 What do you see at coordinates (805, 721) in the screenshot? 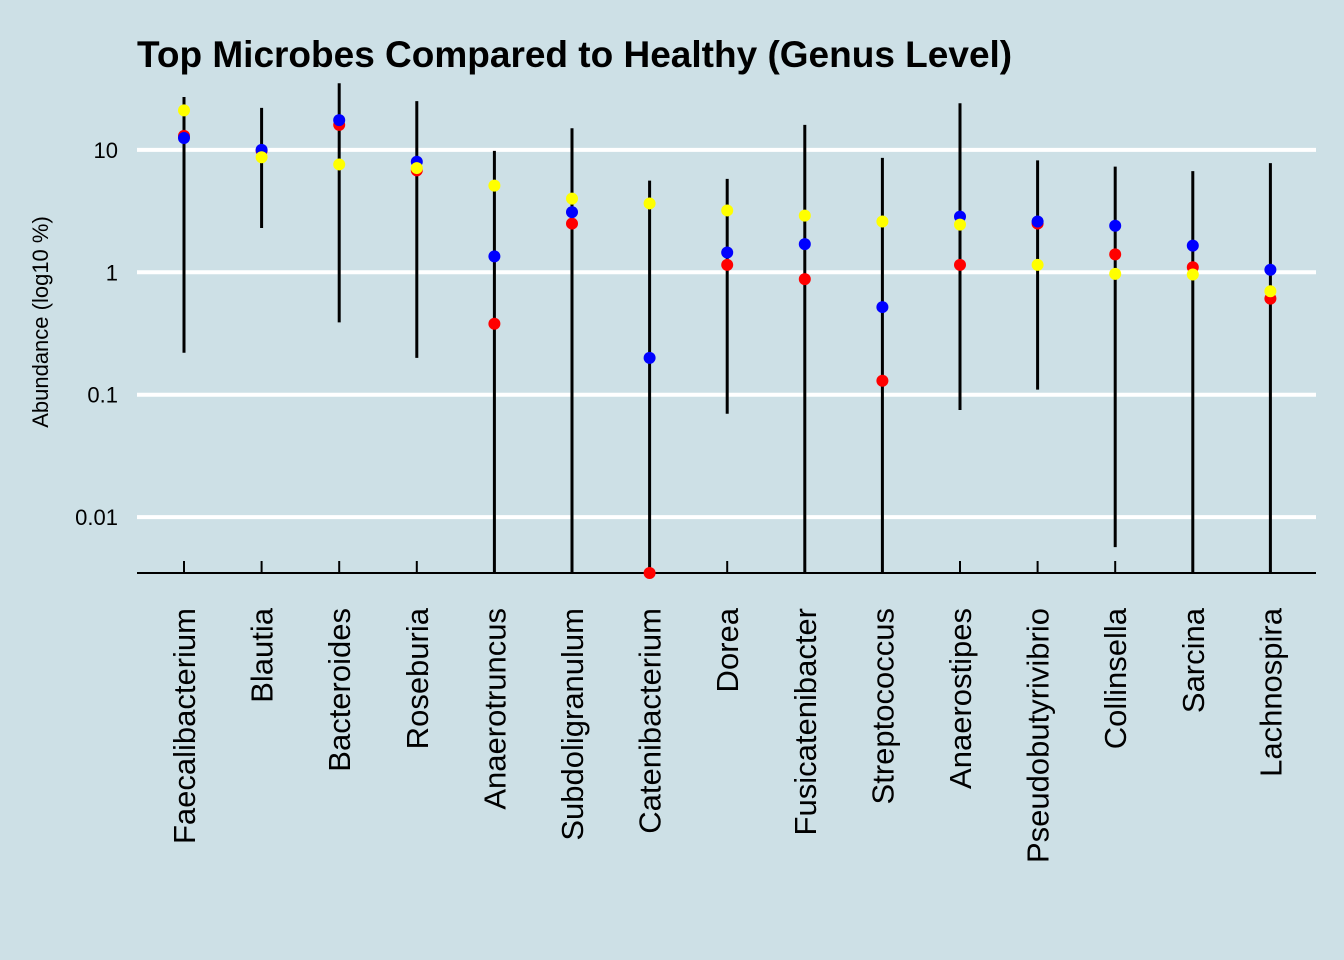
I see `x-tick-label-fusicatenibacter: Fusicatenibacter` at bounding box center [805, 721].